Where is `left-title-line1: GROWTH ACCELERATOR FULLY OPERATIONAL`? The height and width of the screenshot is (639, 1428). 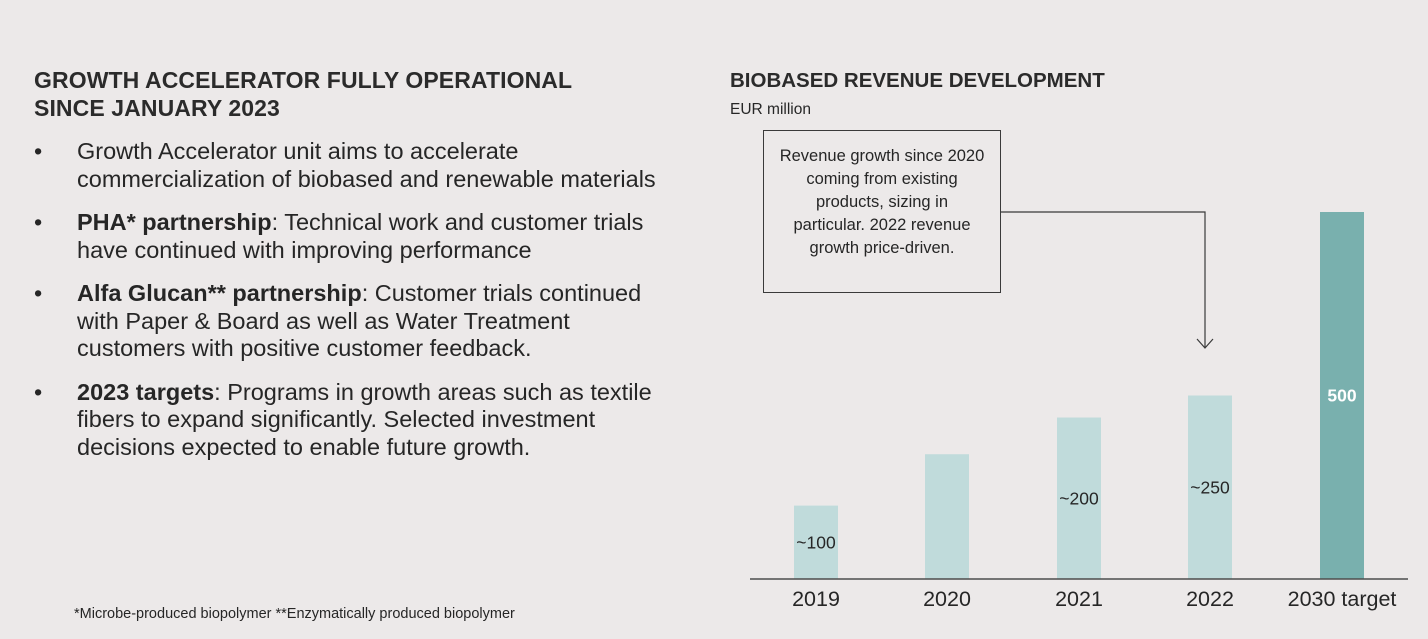
left-title-line1: GROWTH ACCELERATOR FULLY OPERATIONAL is located at coordinates (303, 80).